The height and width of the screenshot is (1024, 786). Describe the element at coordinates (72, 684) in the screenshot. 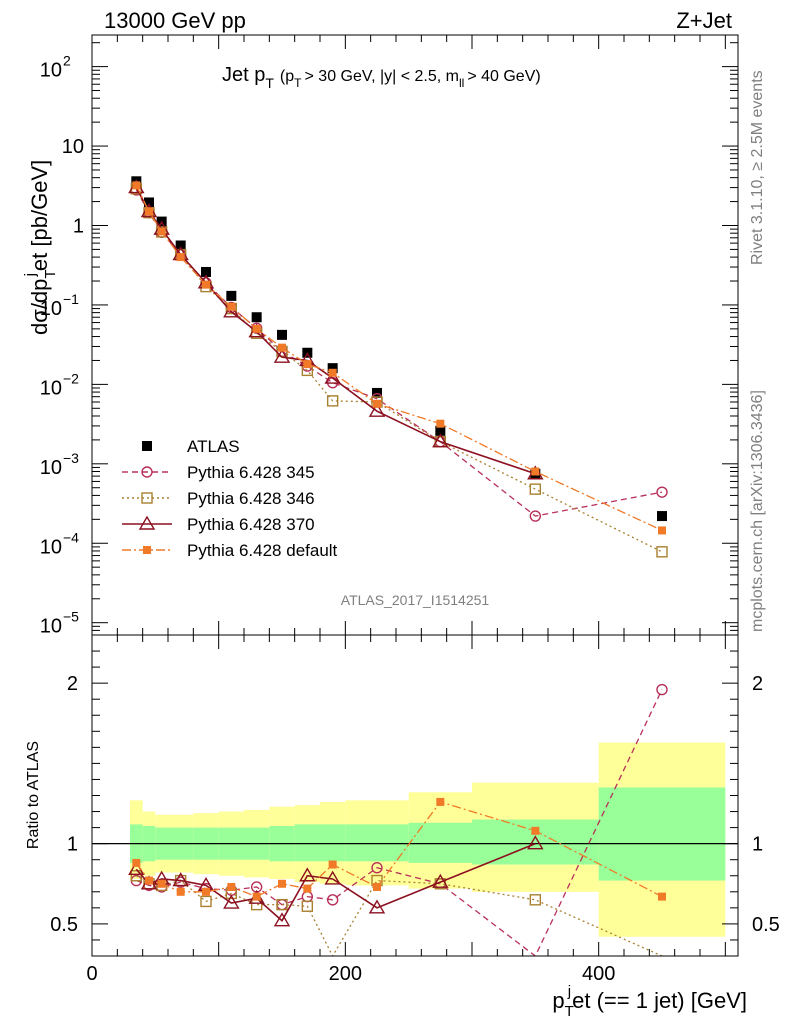

I see `ratio-tick-label: 2` at that location.